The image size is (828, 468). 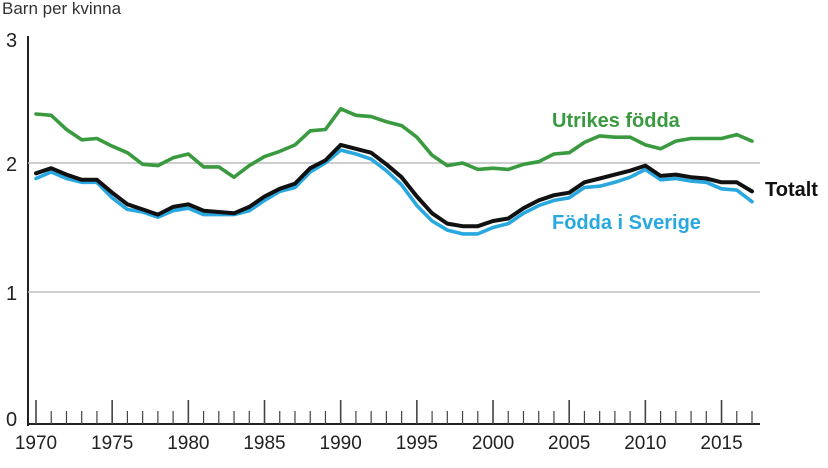 I want to click on x-tick-label: 1990, so click(x=341, y=443).